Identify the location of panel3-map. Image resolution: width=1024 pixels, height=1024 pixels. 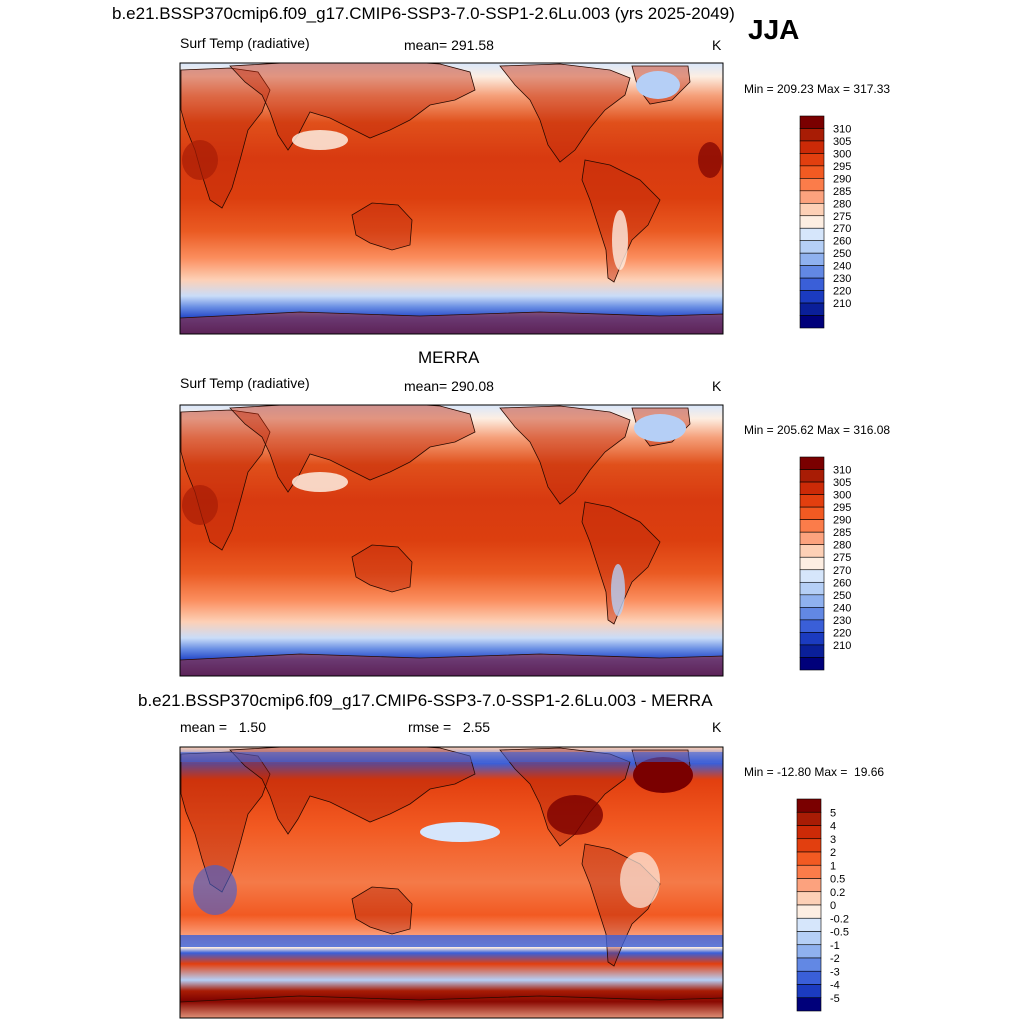
(451, 882).